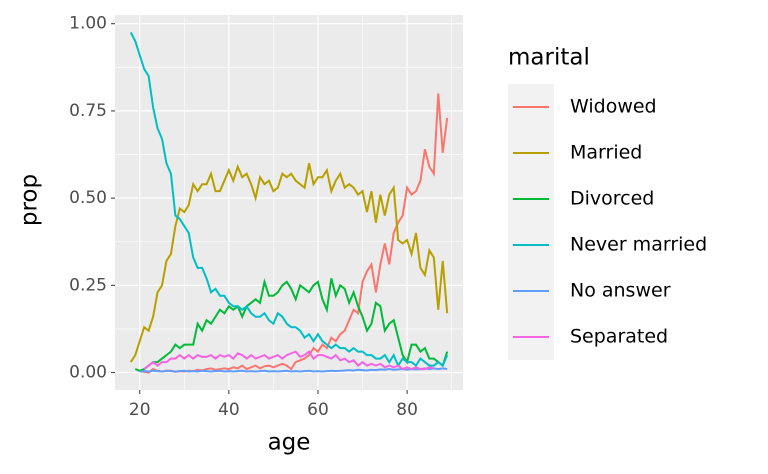  I want to click on legend-label: Never married, so click(638, 245).